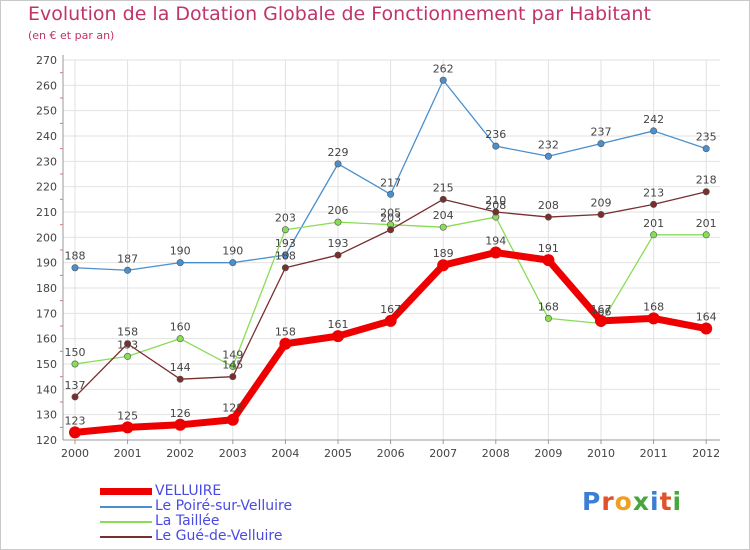  I want to click on data-label: 125, so click(127, 415).